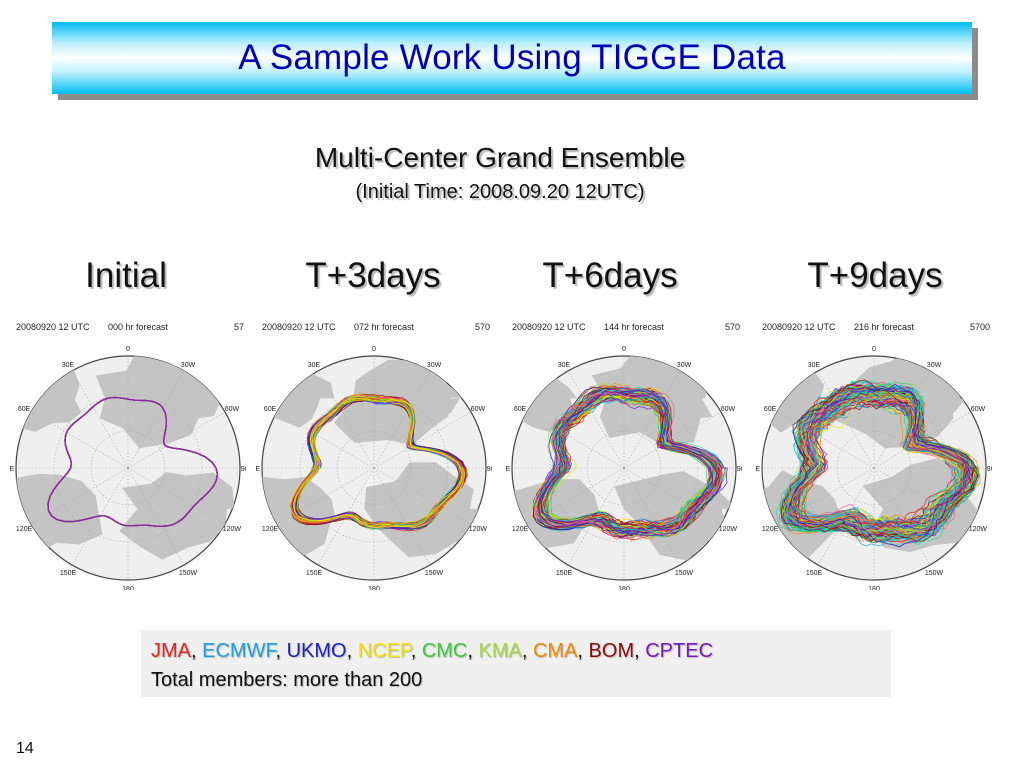 This screenshot has width=1024, height=768. What do you see at coordinates (884, 327) in the screenshot?
I see `panel-forecast-hour: 216 hr forecast` at bounding box center [884, 327].